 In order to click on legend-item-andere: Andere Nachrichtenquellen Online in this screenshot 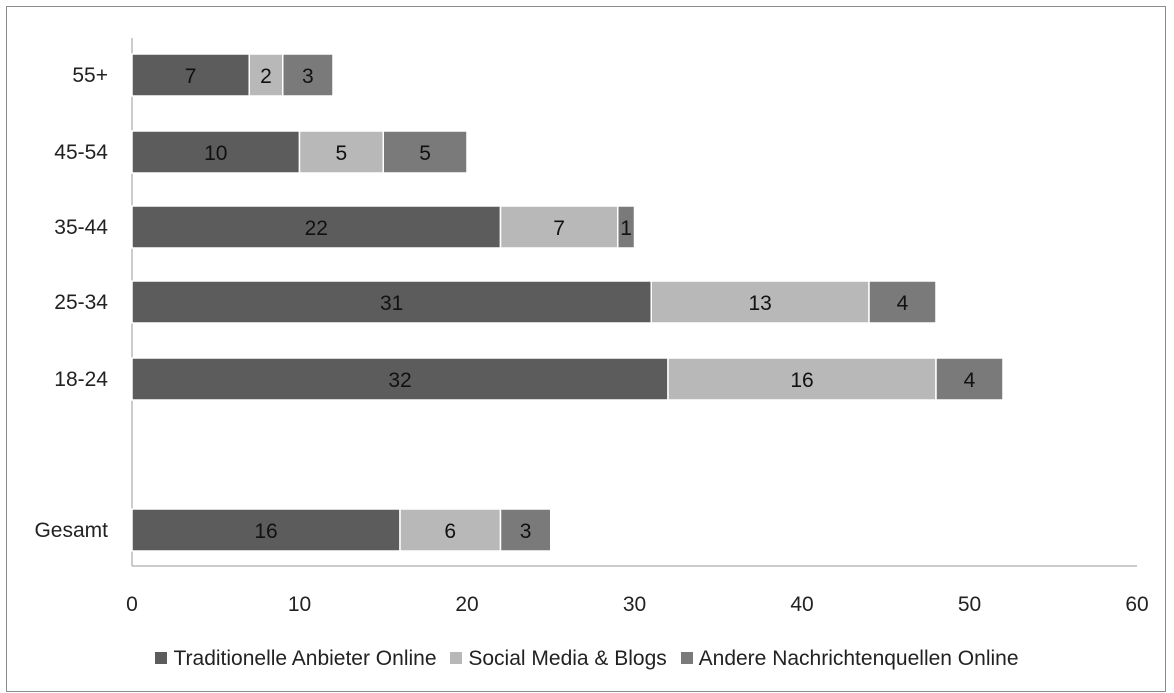, I will do `click(849, 659)`.